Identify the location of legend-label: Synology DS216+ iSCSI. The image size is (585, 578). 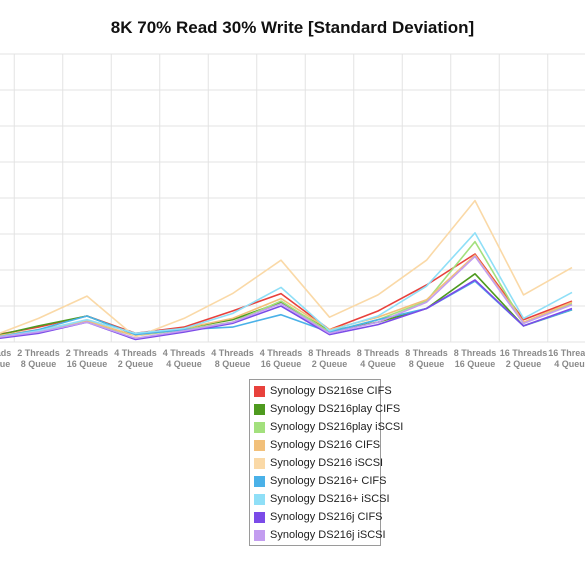
(330, 499).